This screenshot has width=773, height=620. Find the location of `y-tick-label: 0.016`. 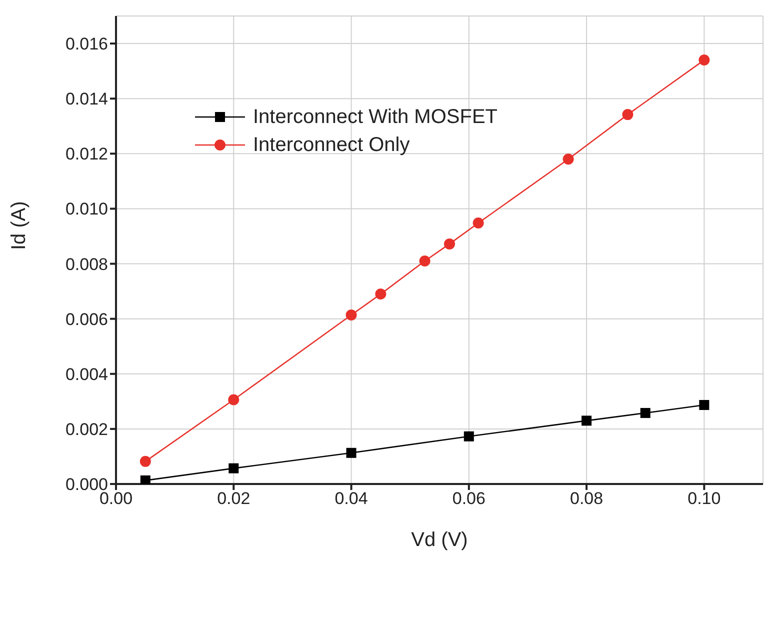

y-tick-label: 0.016 is located at coordinates (86, 44).